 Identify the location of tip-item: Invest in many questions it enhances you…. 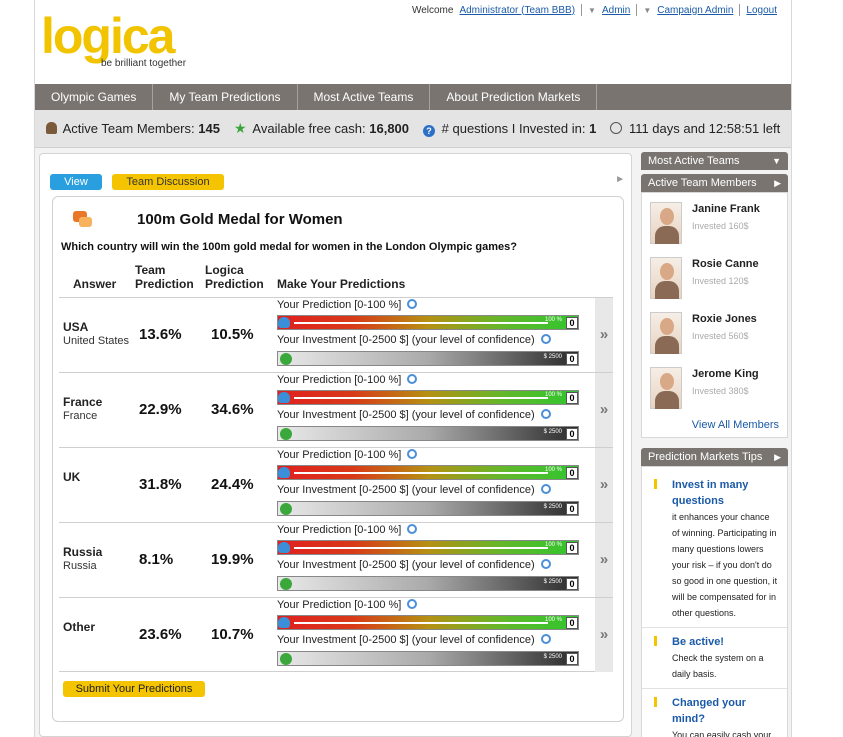
(714, 549).